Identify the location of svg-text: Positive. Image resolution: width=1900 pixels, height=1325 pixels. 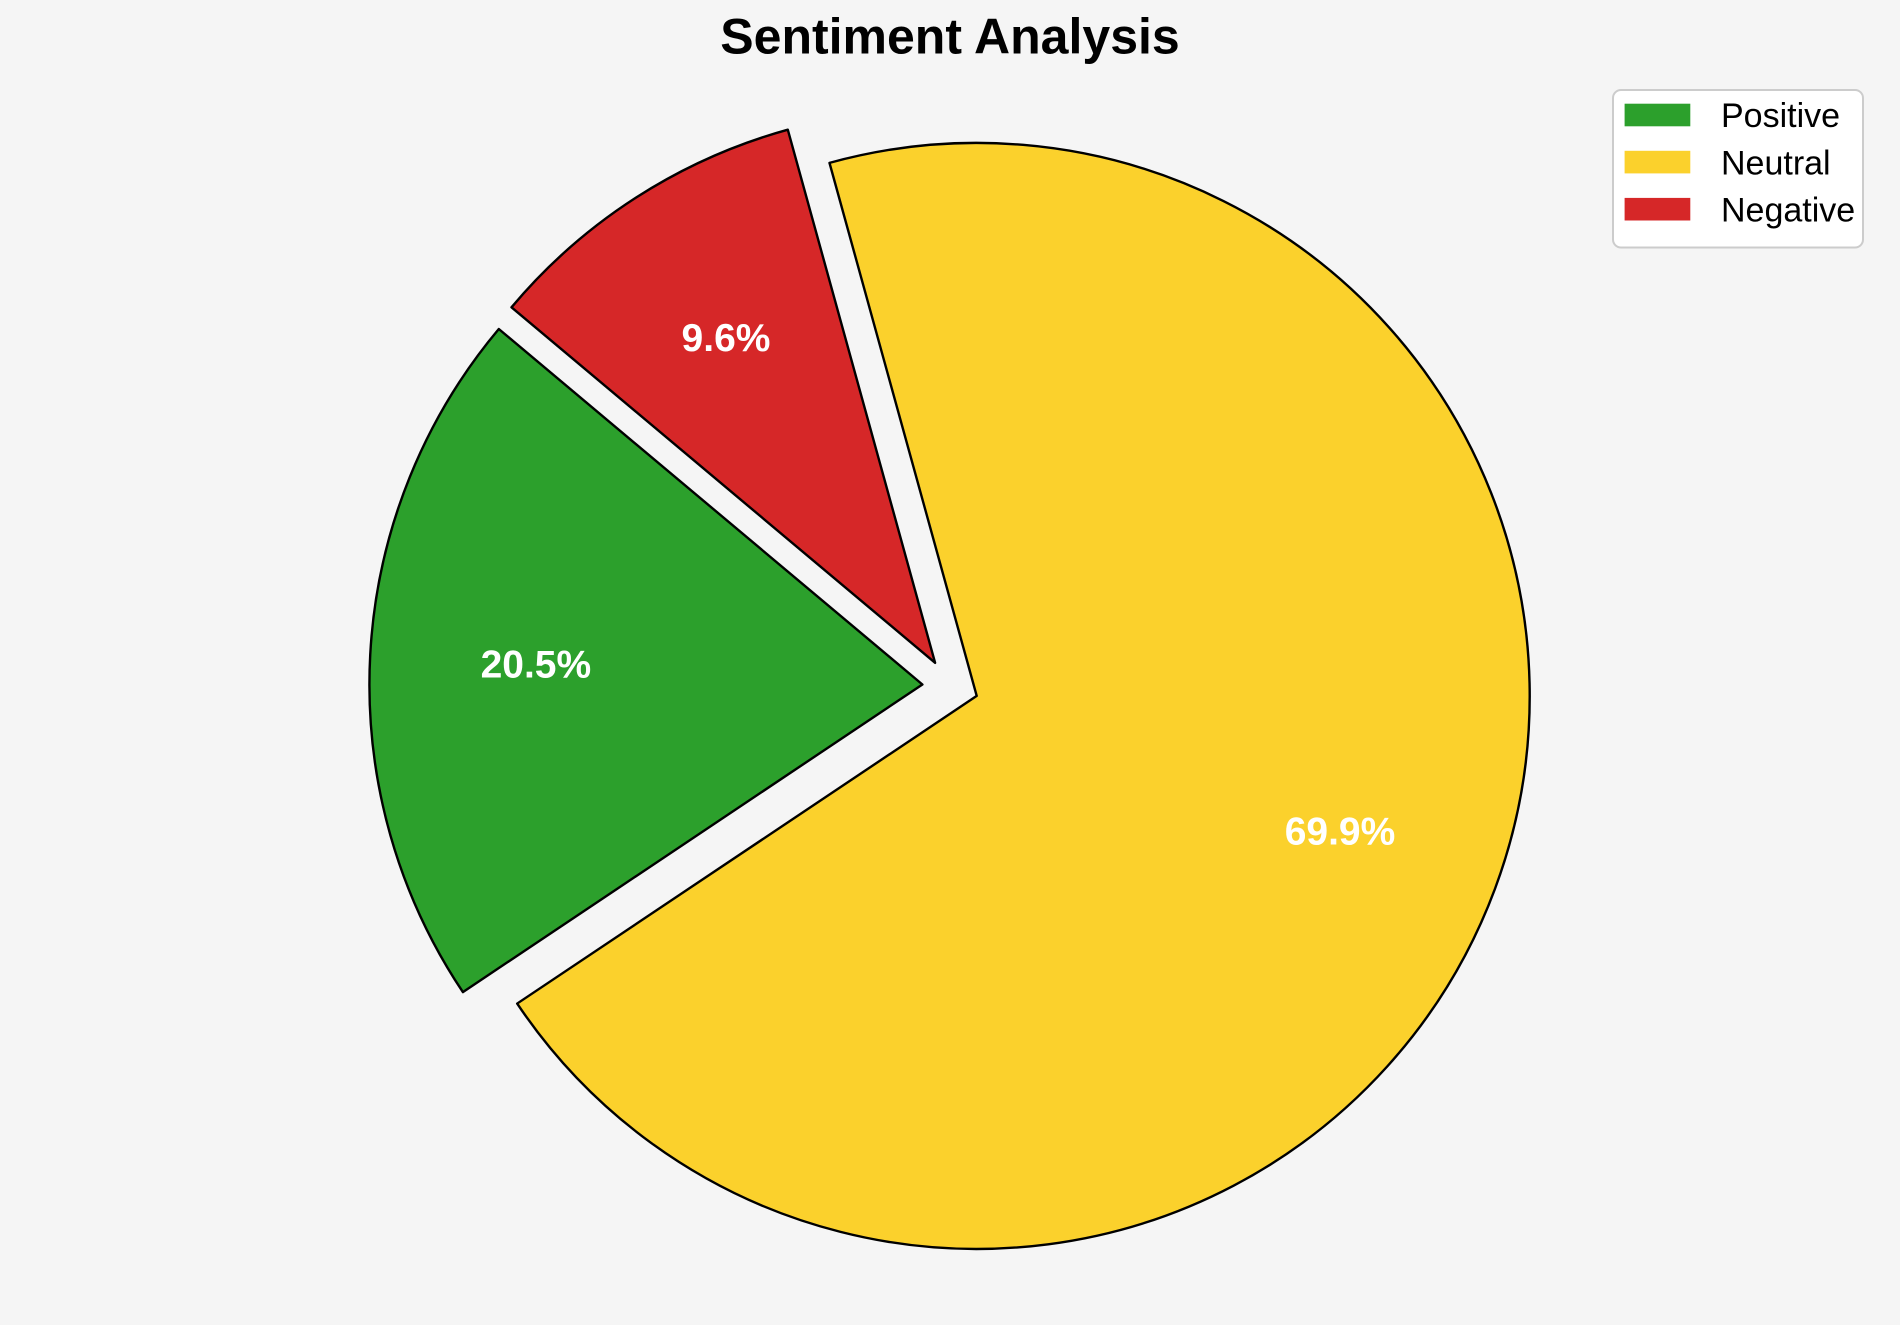
(1780, 116).